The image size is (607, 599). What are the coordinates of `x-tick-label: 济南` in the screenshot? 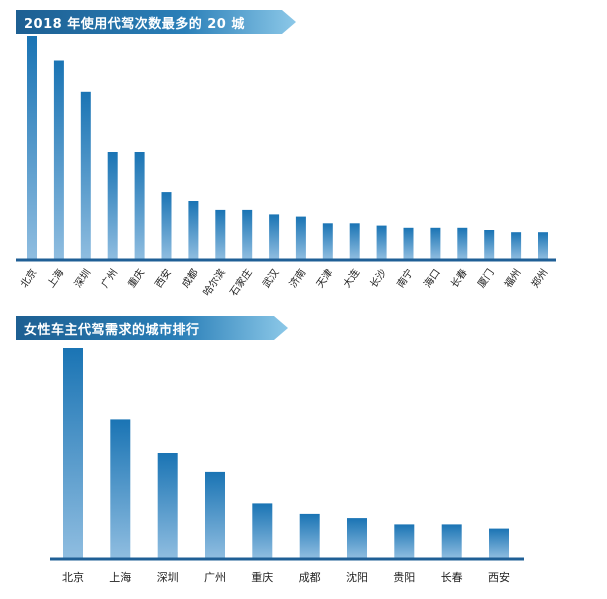 It's located at (297, 278).